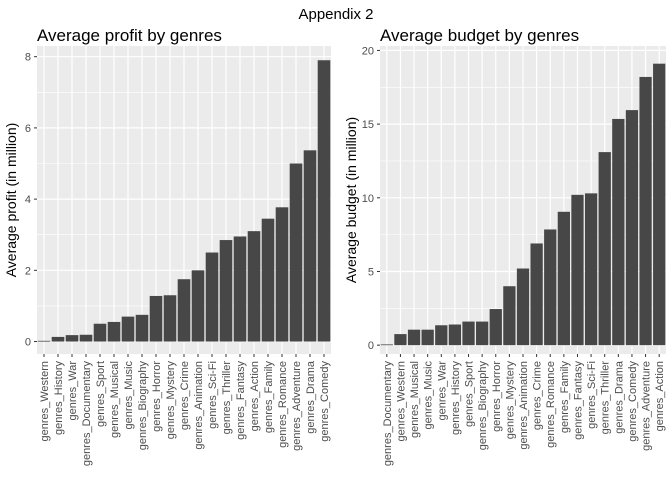  Describe the element at coordinates (212, 297) in the screenshot. I see `profit-bar-genres_Sci-Fi` at that location.